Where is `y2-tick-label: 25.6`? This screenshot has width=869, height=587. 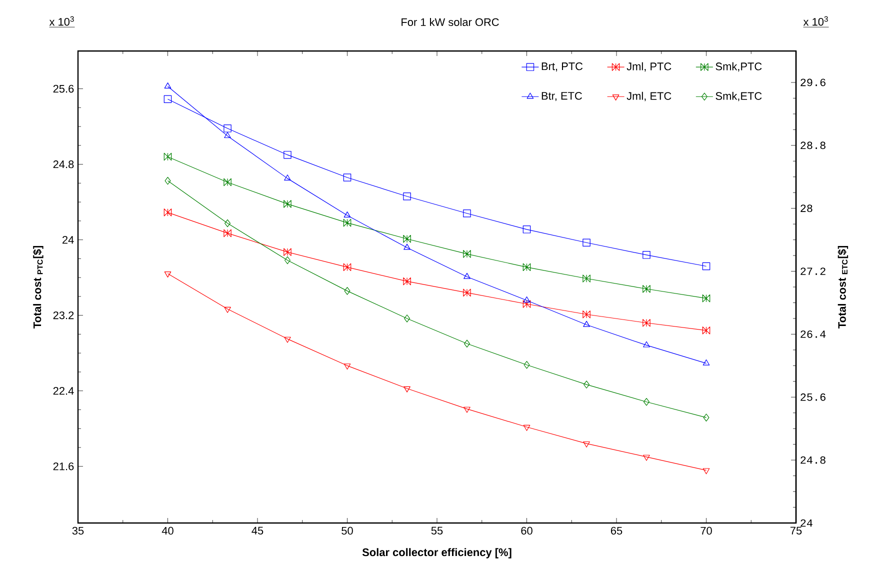 y2-tick-label: 25.6 is located at coordinates (813, 397).